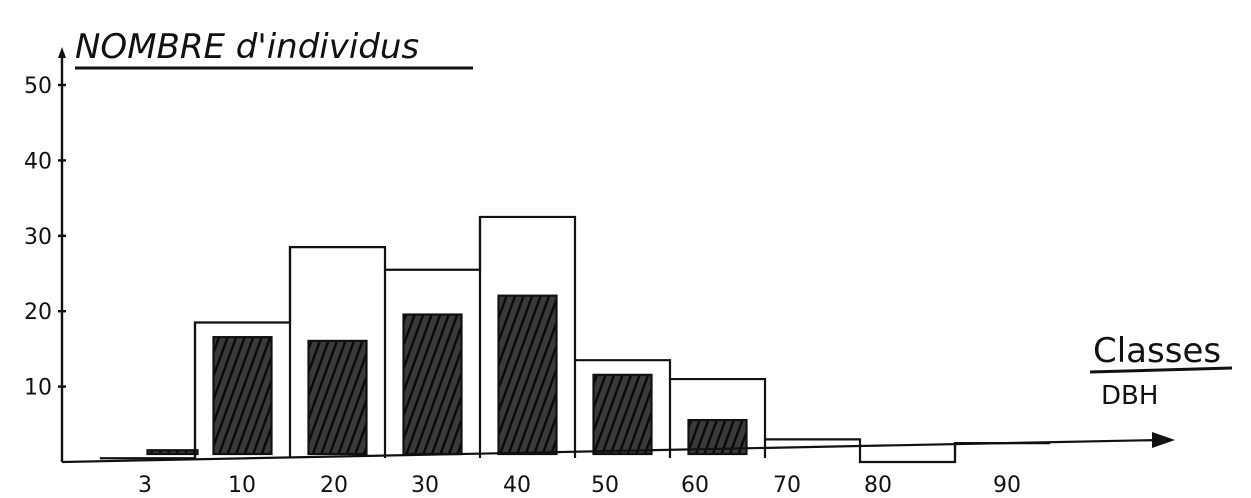 The width and height of the screenshot is (1251, 498). What do you see at coordinates (425, 485) in the screenshot?
I see `x-tick-label: 30` at bounding box center [425, 485].